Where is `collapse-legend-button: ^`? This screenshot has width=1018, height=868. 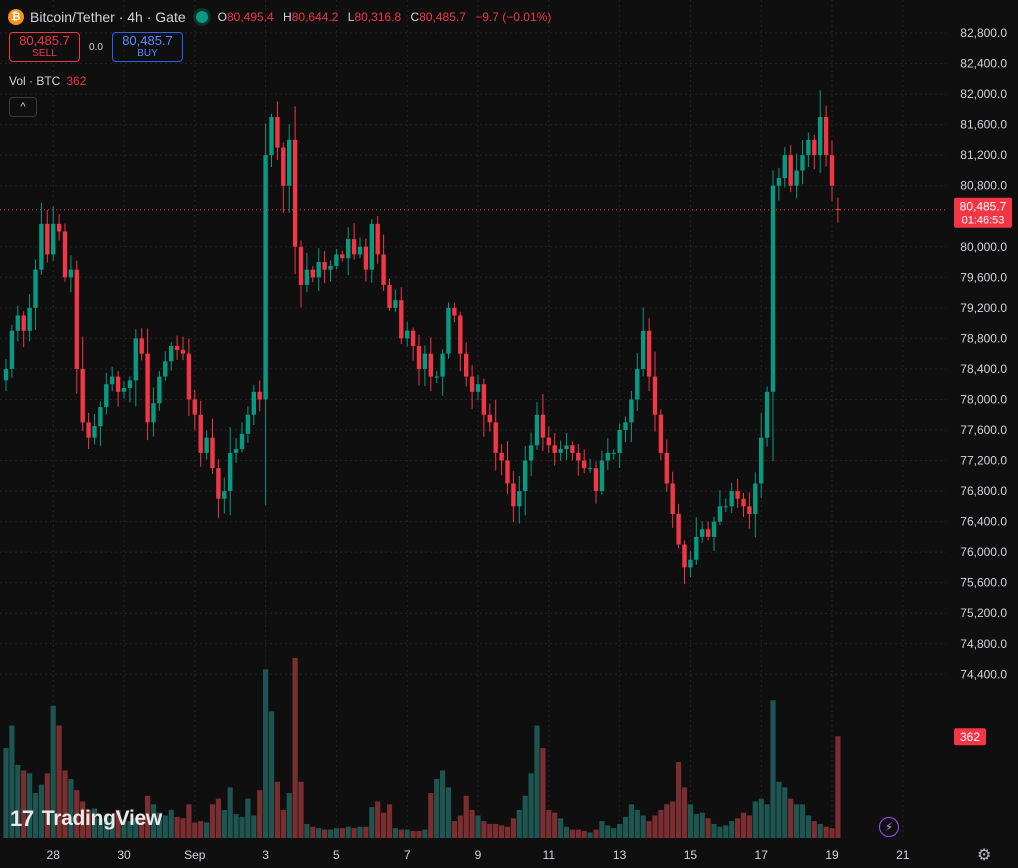
collapse-legend-button: ^ is located at coordinates (23, 107).